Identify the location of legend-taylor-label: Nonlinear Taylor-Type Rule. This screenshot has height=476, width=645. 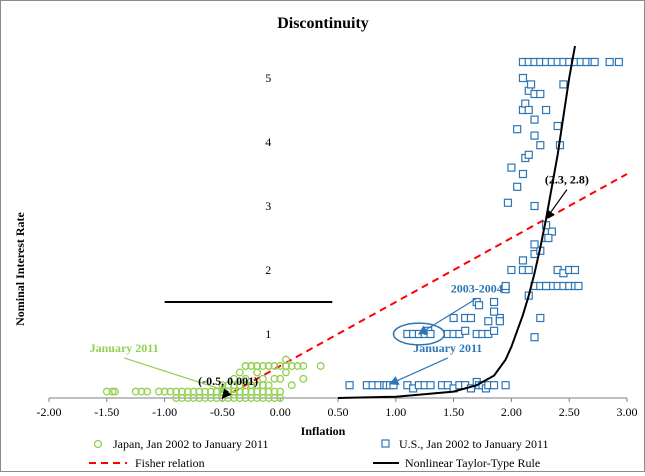
(472, 463).